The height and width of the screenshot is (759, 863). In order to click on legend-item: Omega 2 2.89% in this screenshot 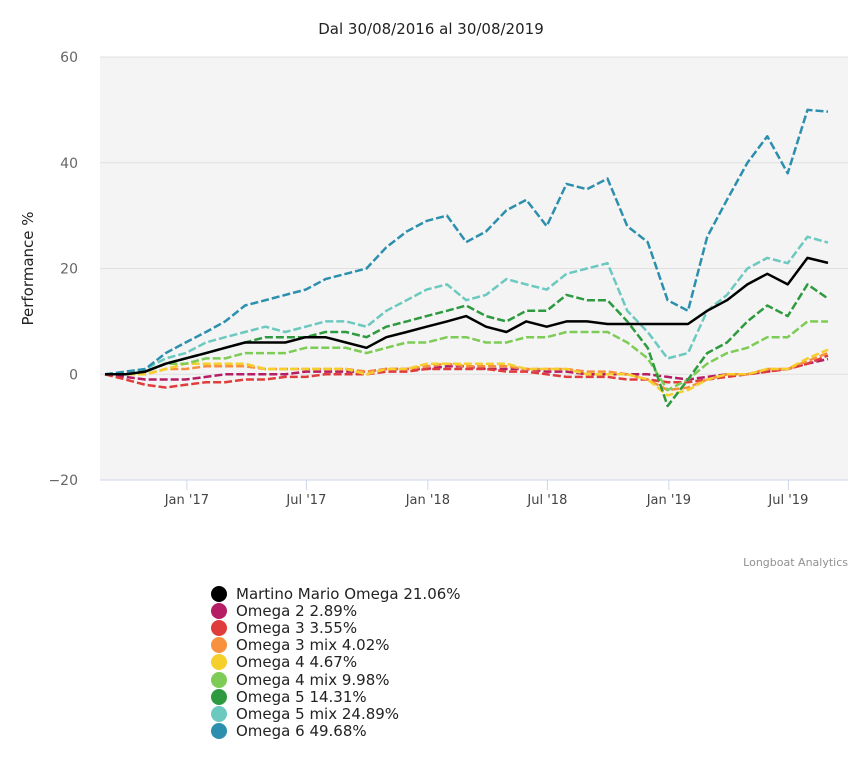, I will do `click(336, 610)`.